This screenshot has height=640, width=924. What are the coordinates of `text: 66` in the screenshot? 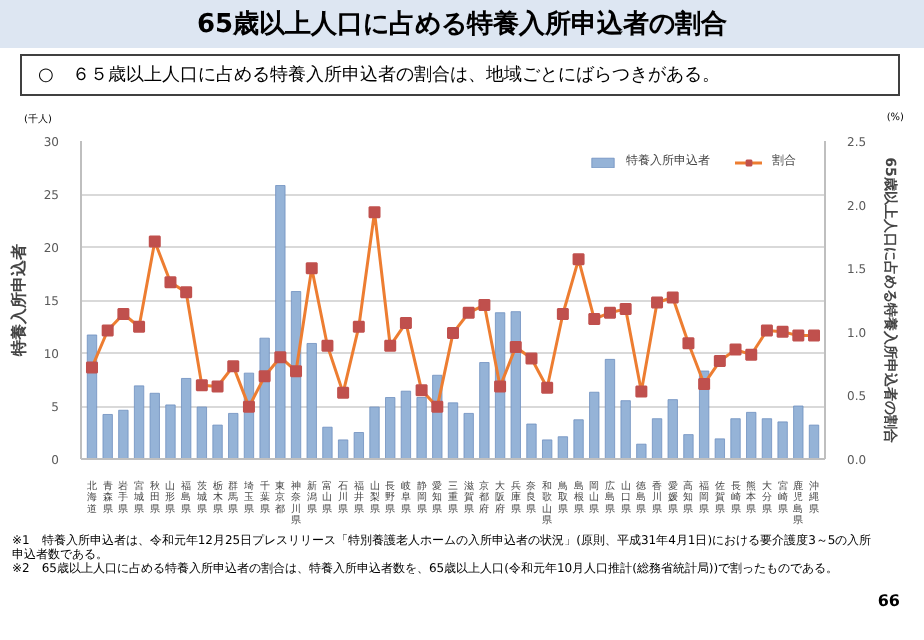 It's located at (887, 601).